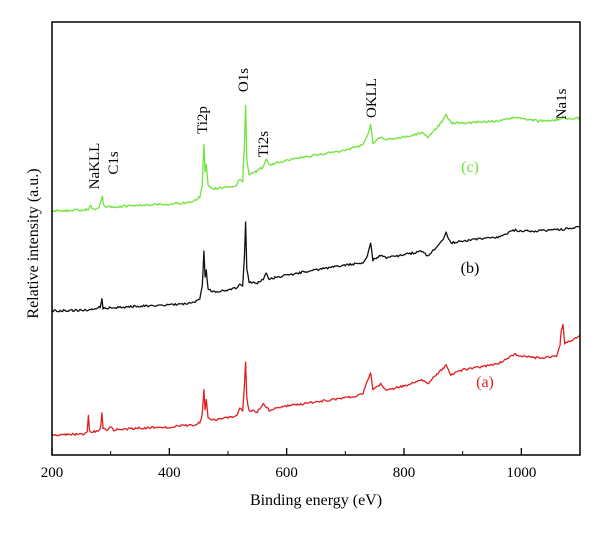 The image size is (600, 533). Describe the element at coordinates (485, 382) in the screenshot. I see `series-label-a: (a)` at that location.